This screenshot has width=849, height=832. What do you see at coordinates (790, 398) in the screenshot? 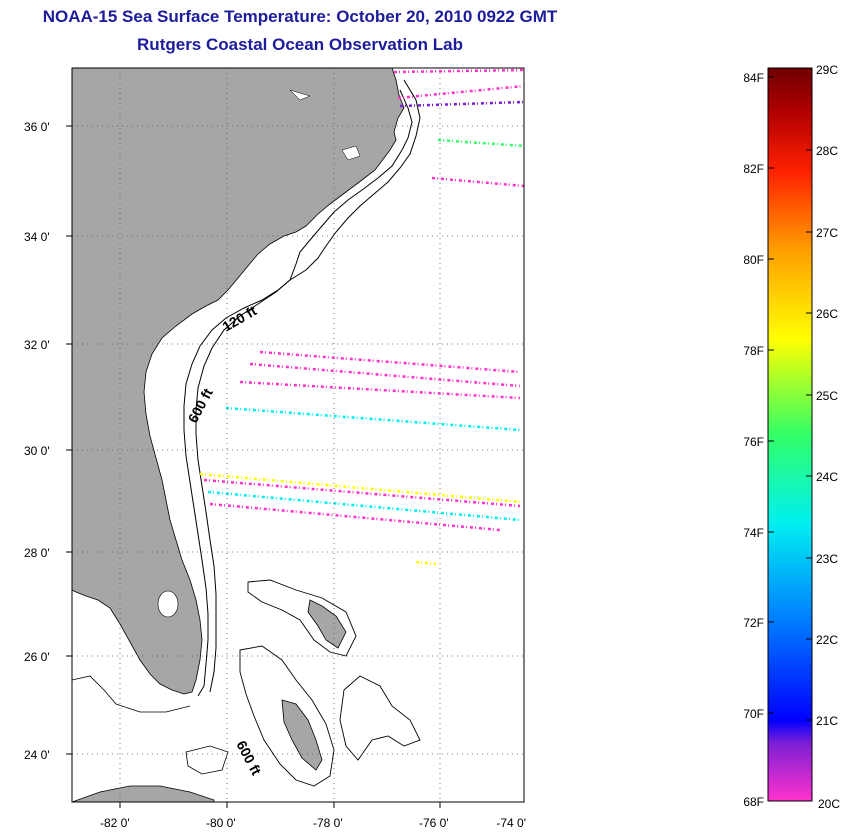
I see `colorbar-ticks` at bounding box center [790, 398].